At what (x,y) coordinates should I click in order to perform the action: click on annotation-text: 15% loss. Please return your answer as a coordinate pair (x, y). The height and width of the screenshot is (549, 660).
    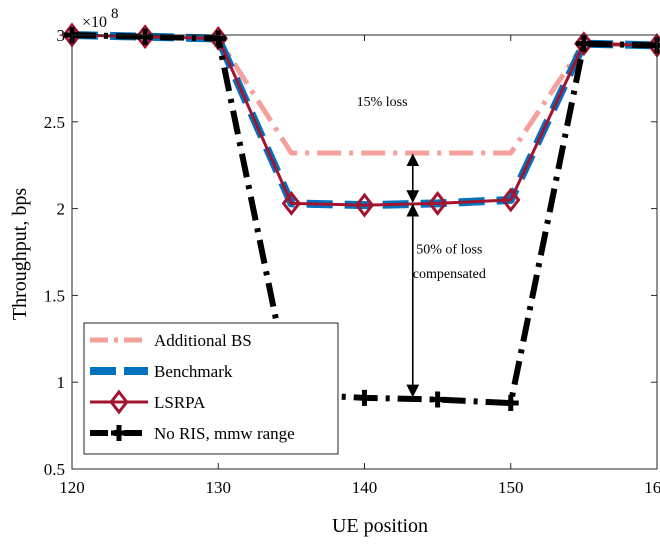
    Looking at the image, I should click on (382, 102).